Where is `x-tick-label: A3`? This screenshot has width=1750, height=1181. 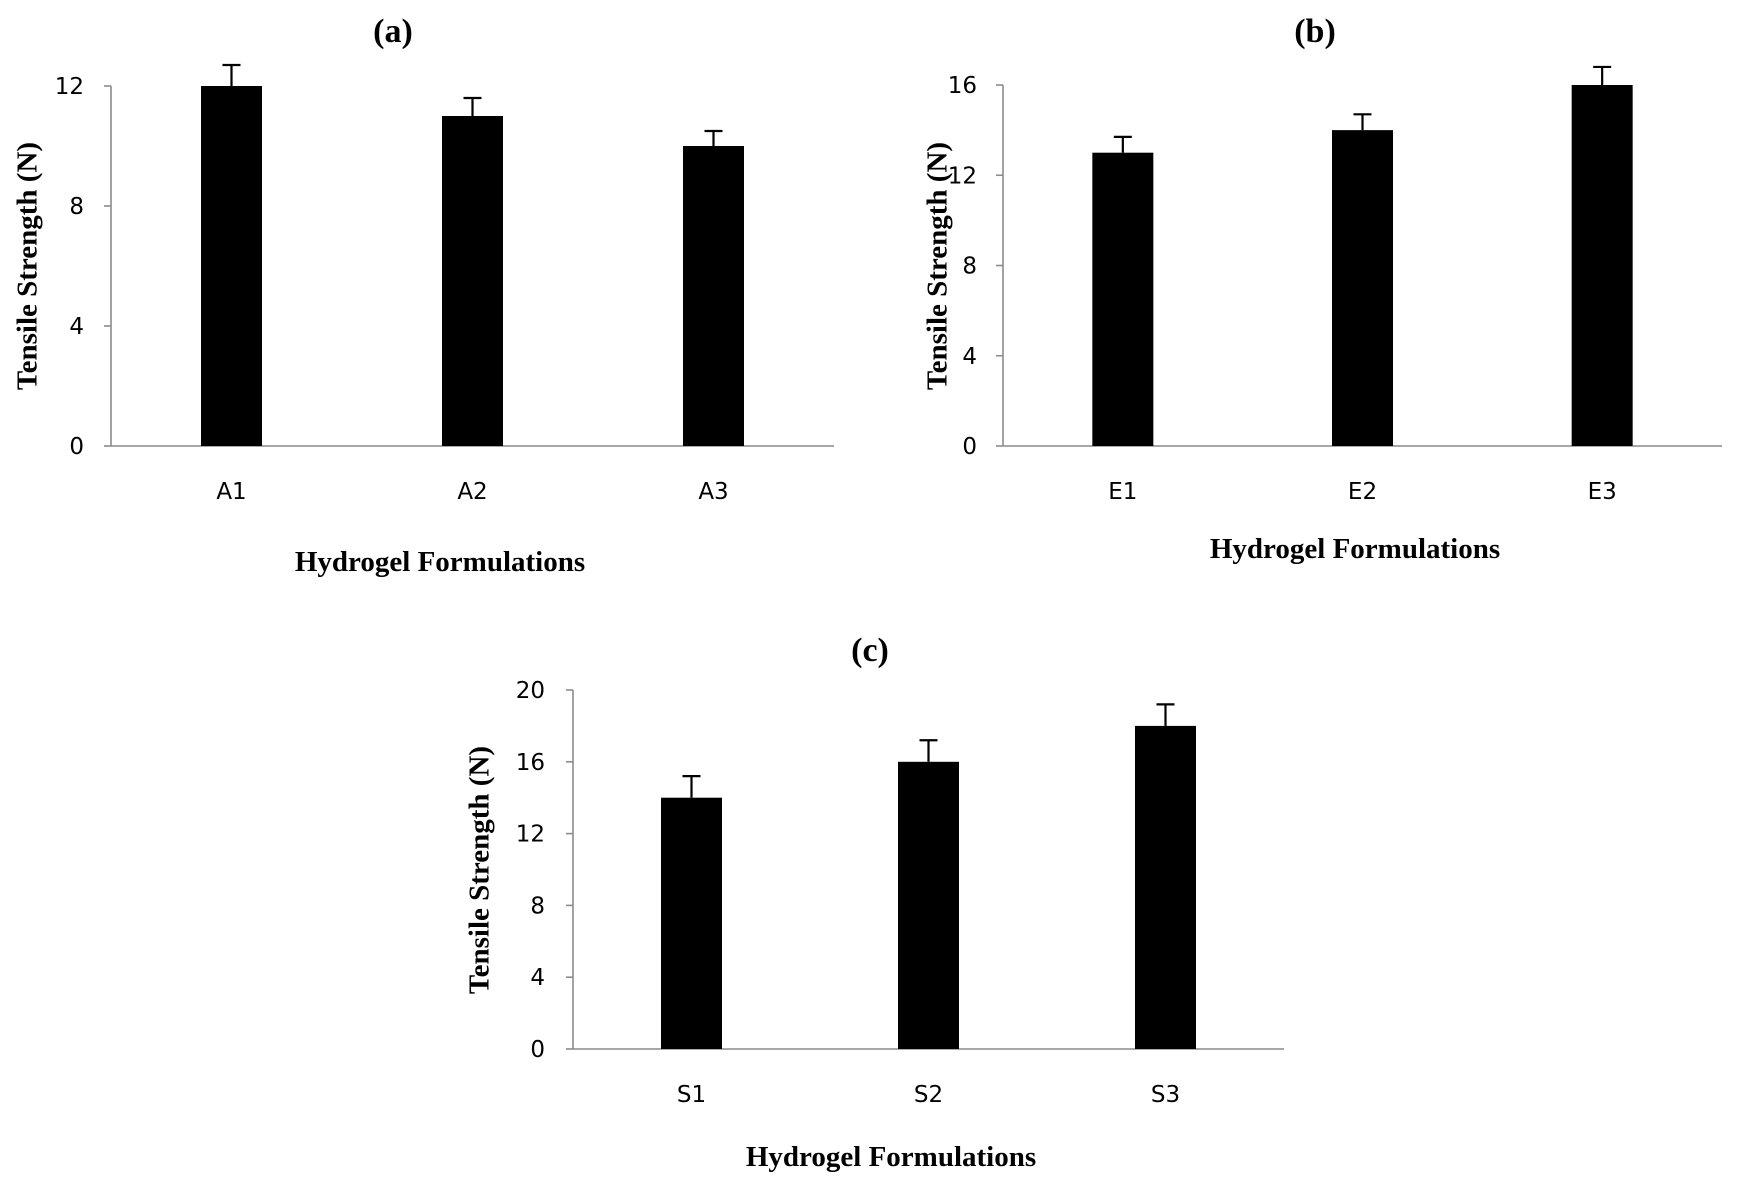
x-tick-label: A3 is located at coordinates (713, 492).